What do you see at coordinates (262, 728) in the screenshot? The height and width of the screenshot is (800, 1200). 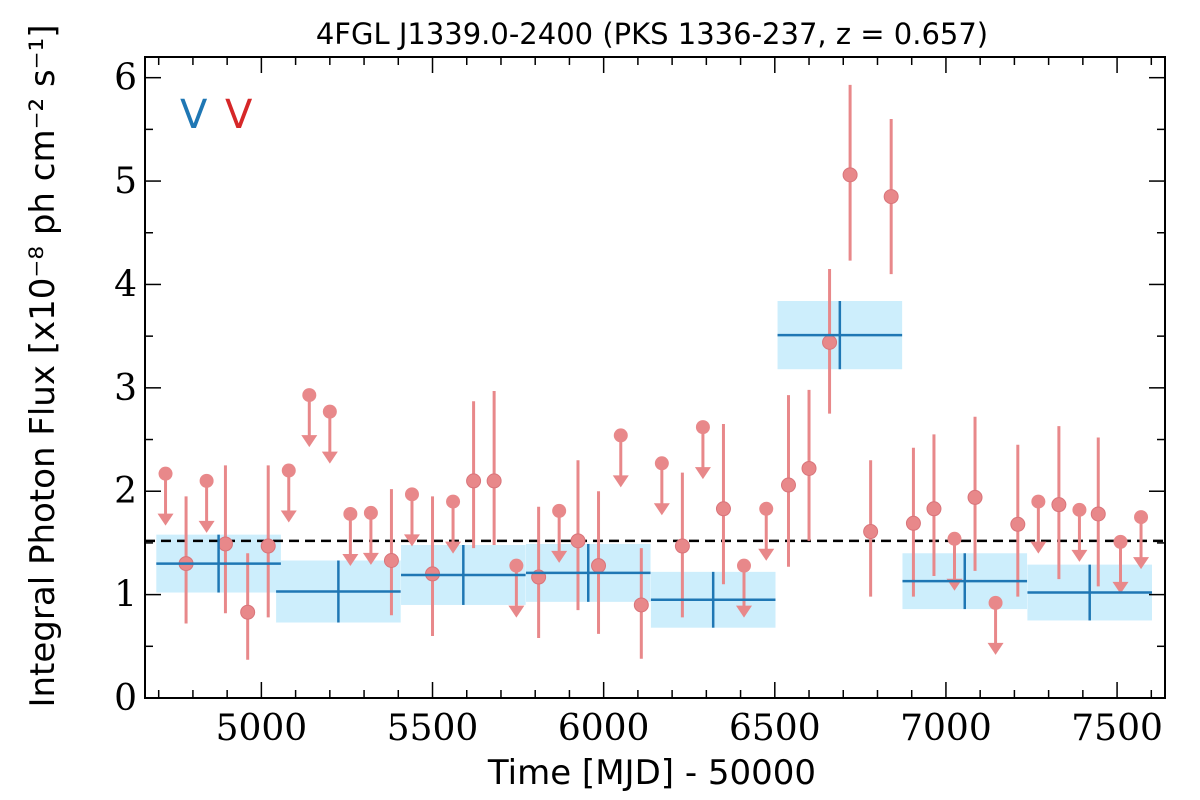 I see `x-tick-label-0: 5000` at bounding box center [262, 728].